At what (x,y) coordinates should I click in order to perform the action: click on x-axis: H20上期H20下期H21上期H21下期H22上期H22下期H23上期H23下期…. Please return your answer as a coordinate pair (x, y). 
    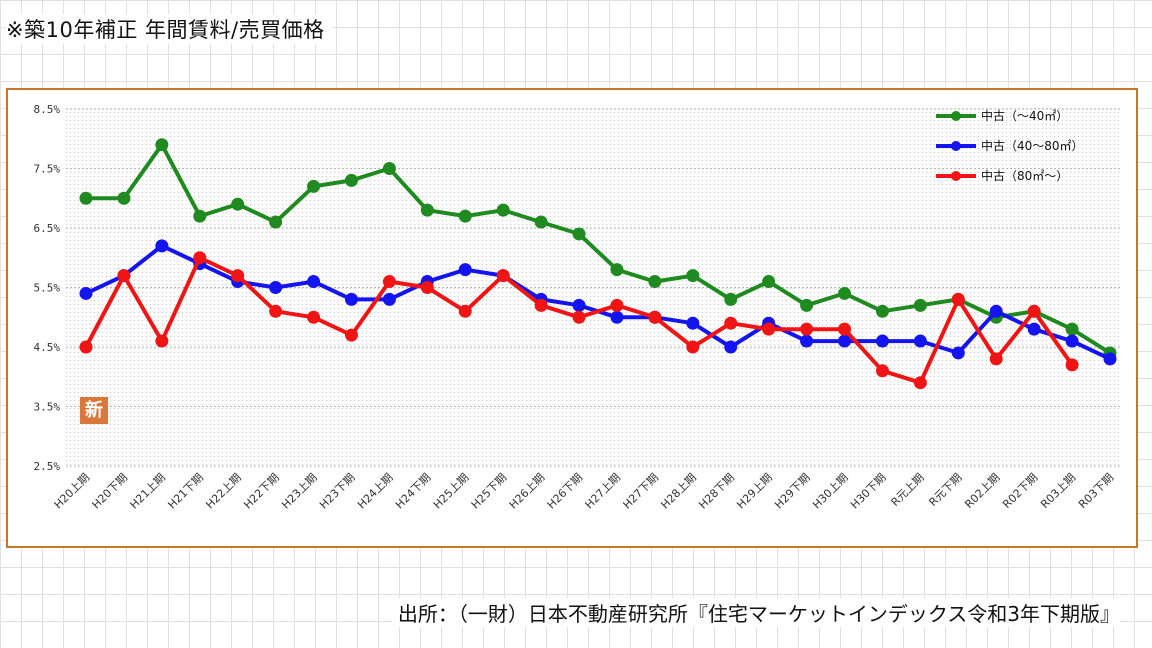
    Looking at the image, I should click on (584, 491).